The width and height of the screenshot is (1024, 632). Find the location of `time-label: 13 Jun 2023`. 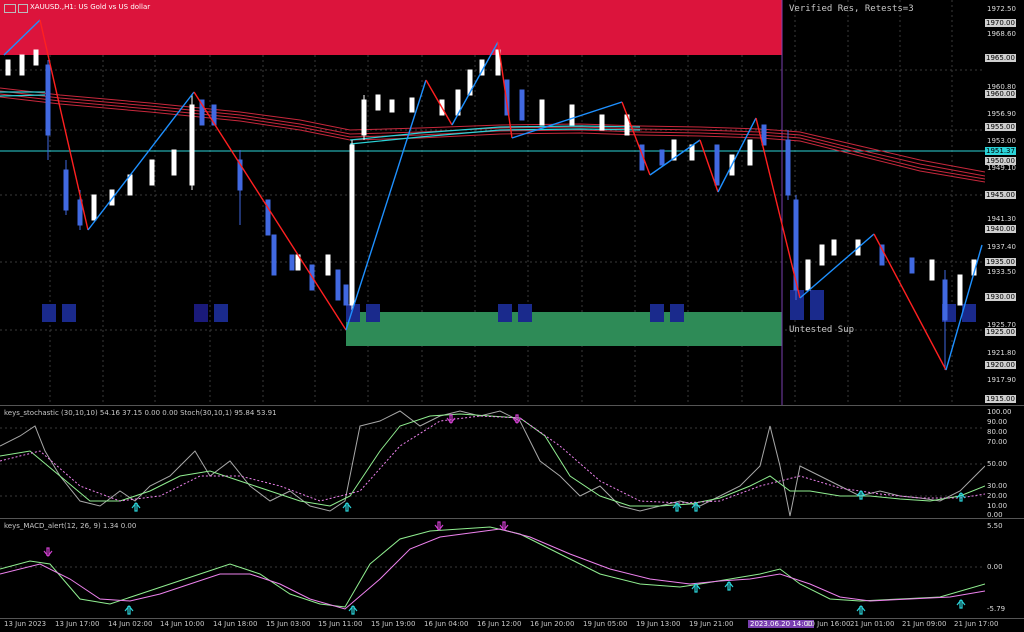

time-label: 13 Jun 2023 is located at coordinates (25, 624).